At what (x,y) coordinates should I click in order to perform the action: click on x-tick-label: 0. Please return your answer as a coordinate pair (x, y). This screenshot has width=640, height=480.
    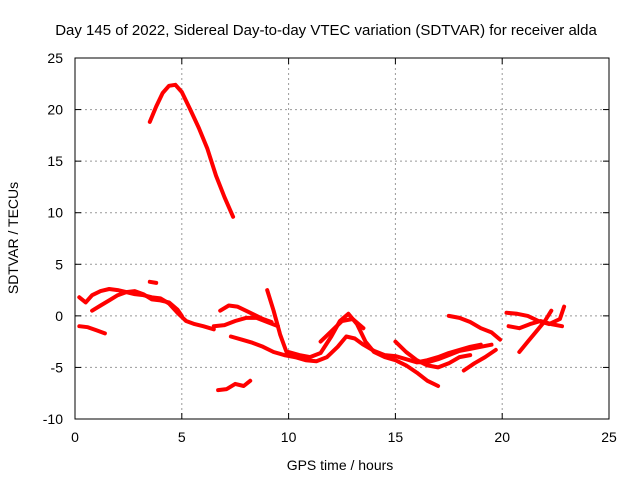
    Looking at the image, I should click on (75, 437).